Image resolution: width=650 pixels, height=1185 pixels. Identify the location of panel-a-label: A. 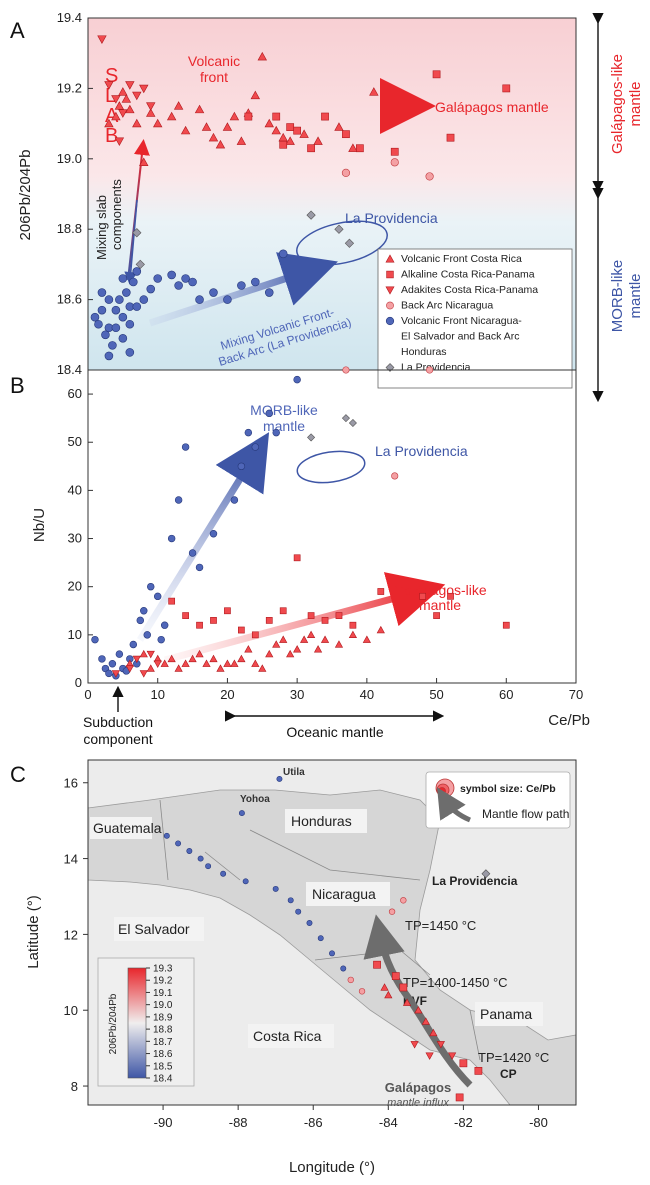
(17, 30).